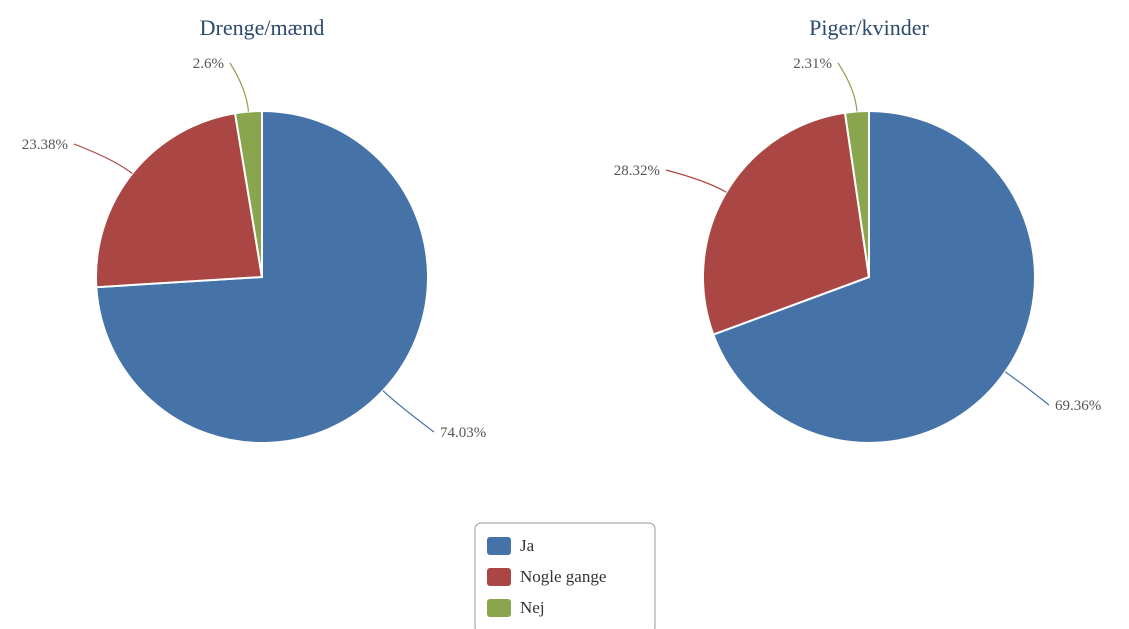 Image resolution: width=1129 pixels, height=629 pixels. Describe the element at coordinates (45, 145) in the screenshot. I see `data-label: 23.38%` at that location.